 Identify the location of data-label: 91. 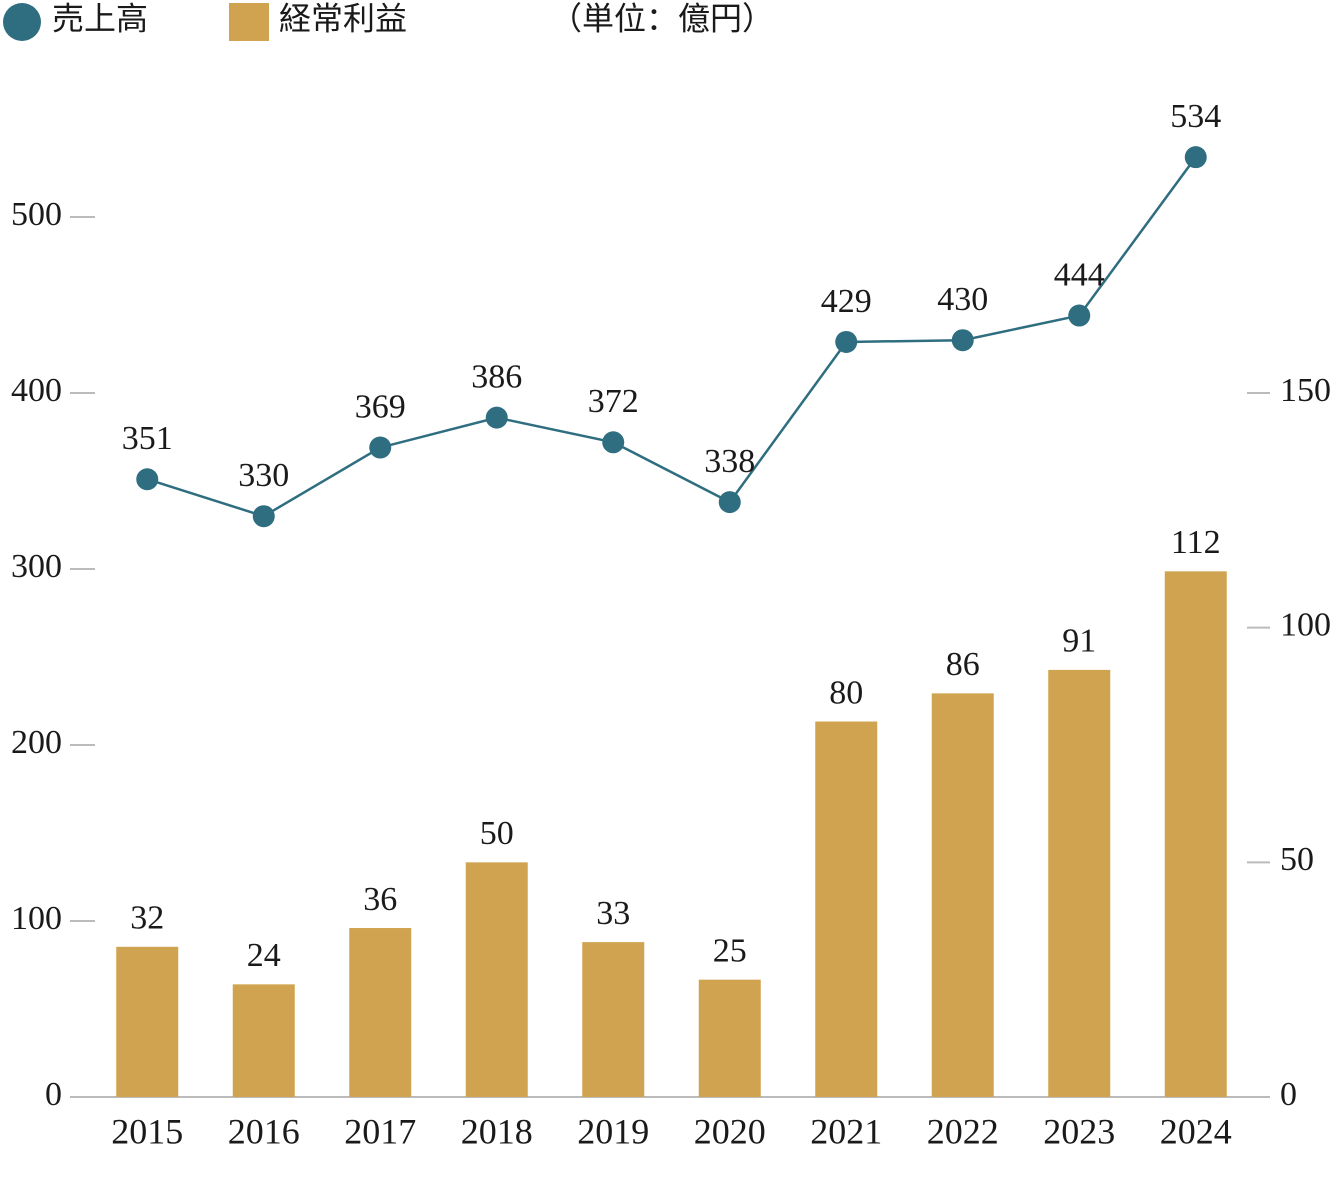
(1079, 641).